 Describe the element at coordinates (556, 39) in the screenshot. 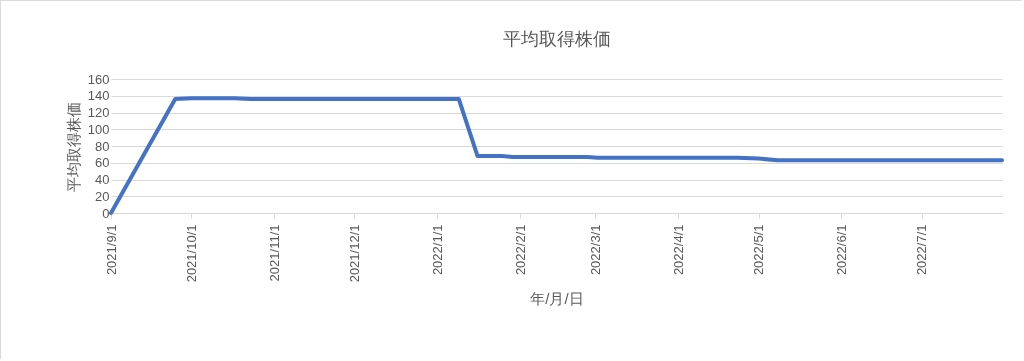

I see `chart-title: 平均取得株価` at that location.